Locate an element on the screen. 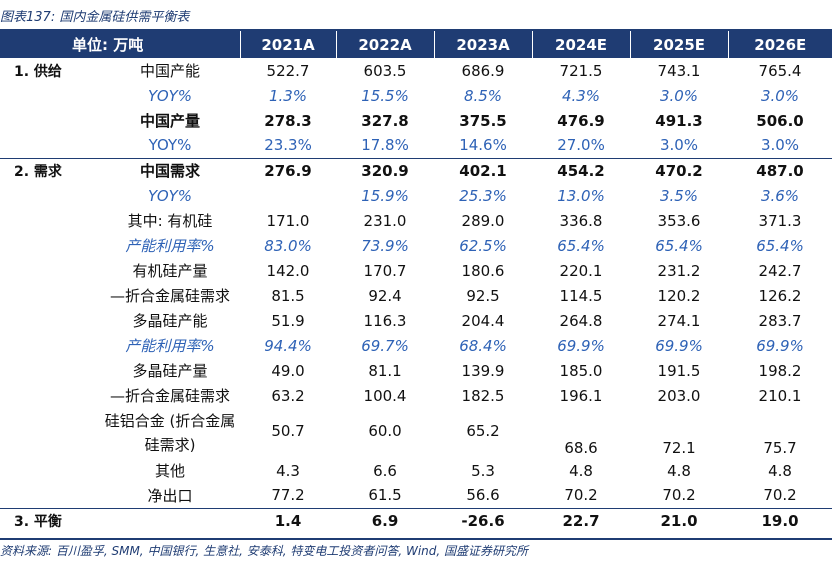 The height and width of the screenshot is (571, 832). table-cell: 4.8 is located at coordinates (780, 470).